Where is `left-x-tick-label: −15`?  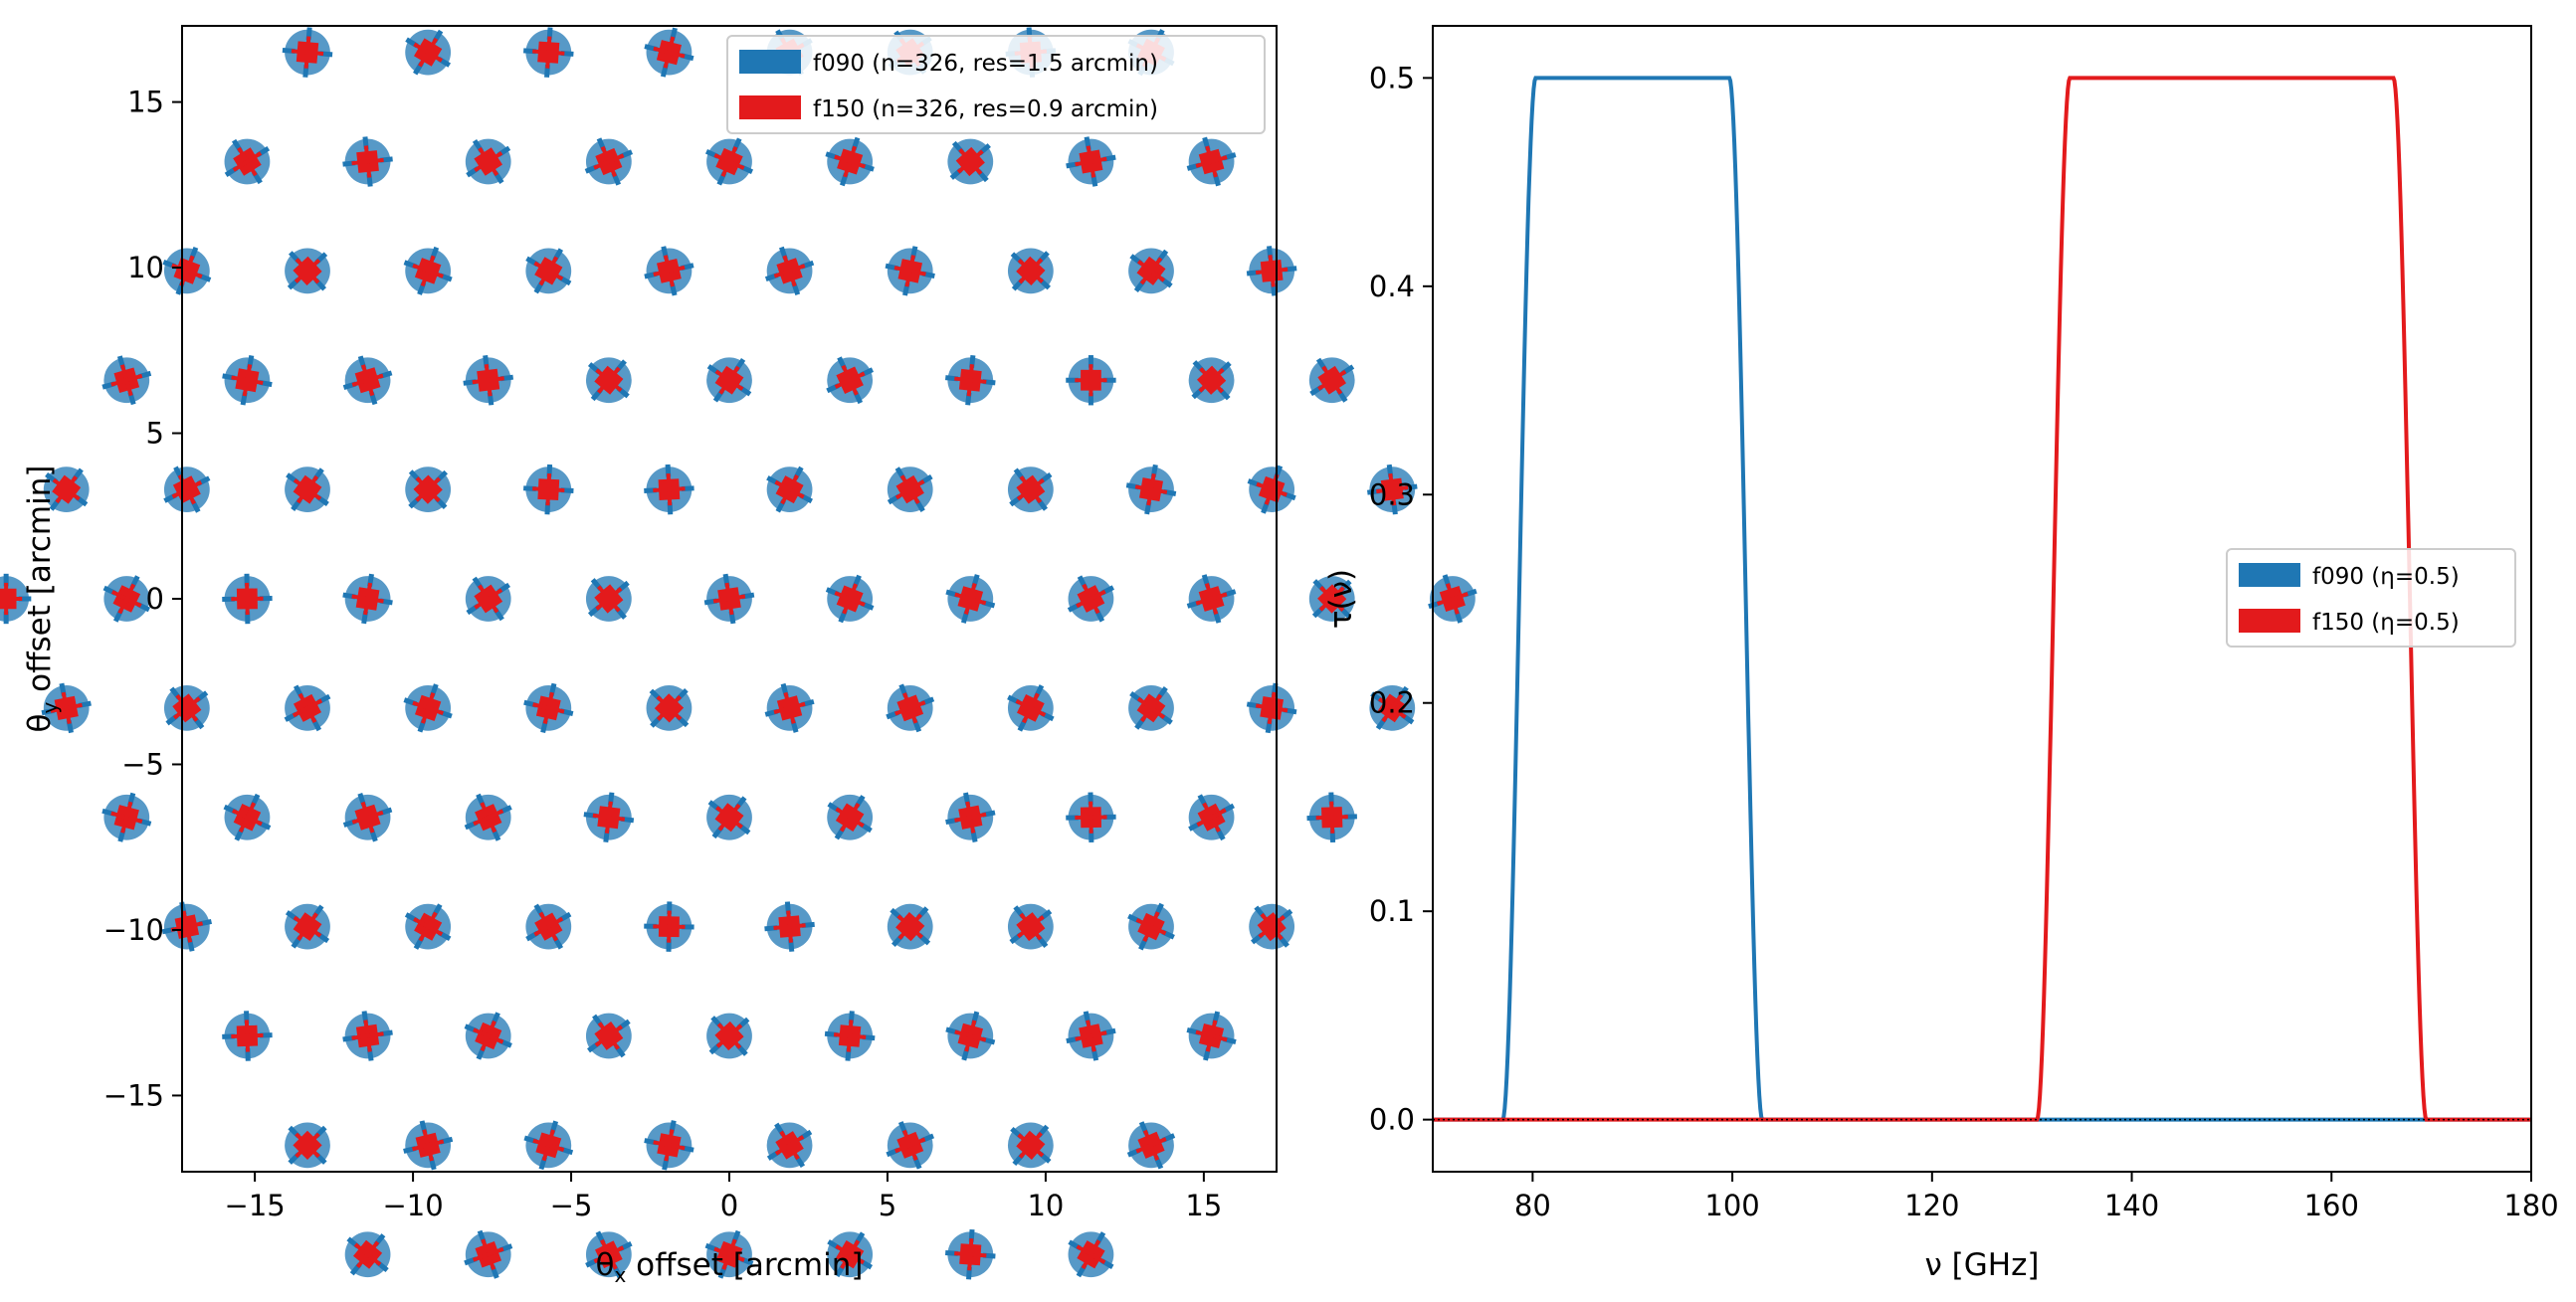 left-x-tick-label: −15 is located at coordinates (255, 1205).